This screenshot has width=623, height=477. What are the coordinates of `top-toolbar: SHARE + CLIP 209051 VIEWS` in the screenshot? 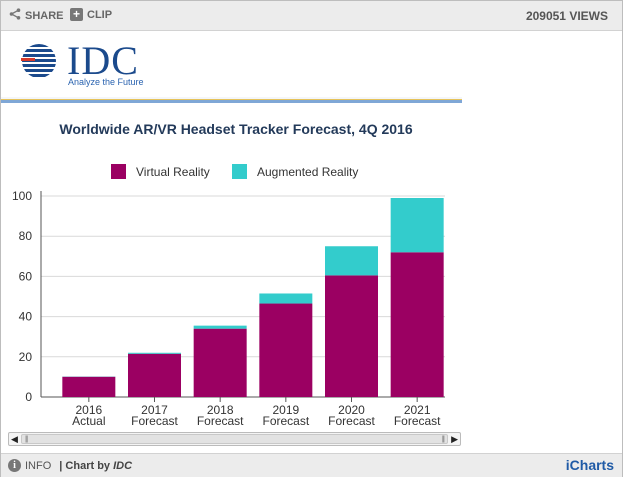 It's located at (311, 16).